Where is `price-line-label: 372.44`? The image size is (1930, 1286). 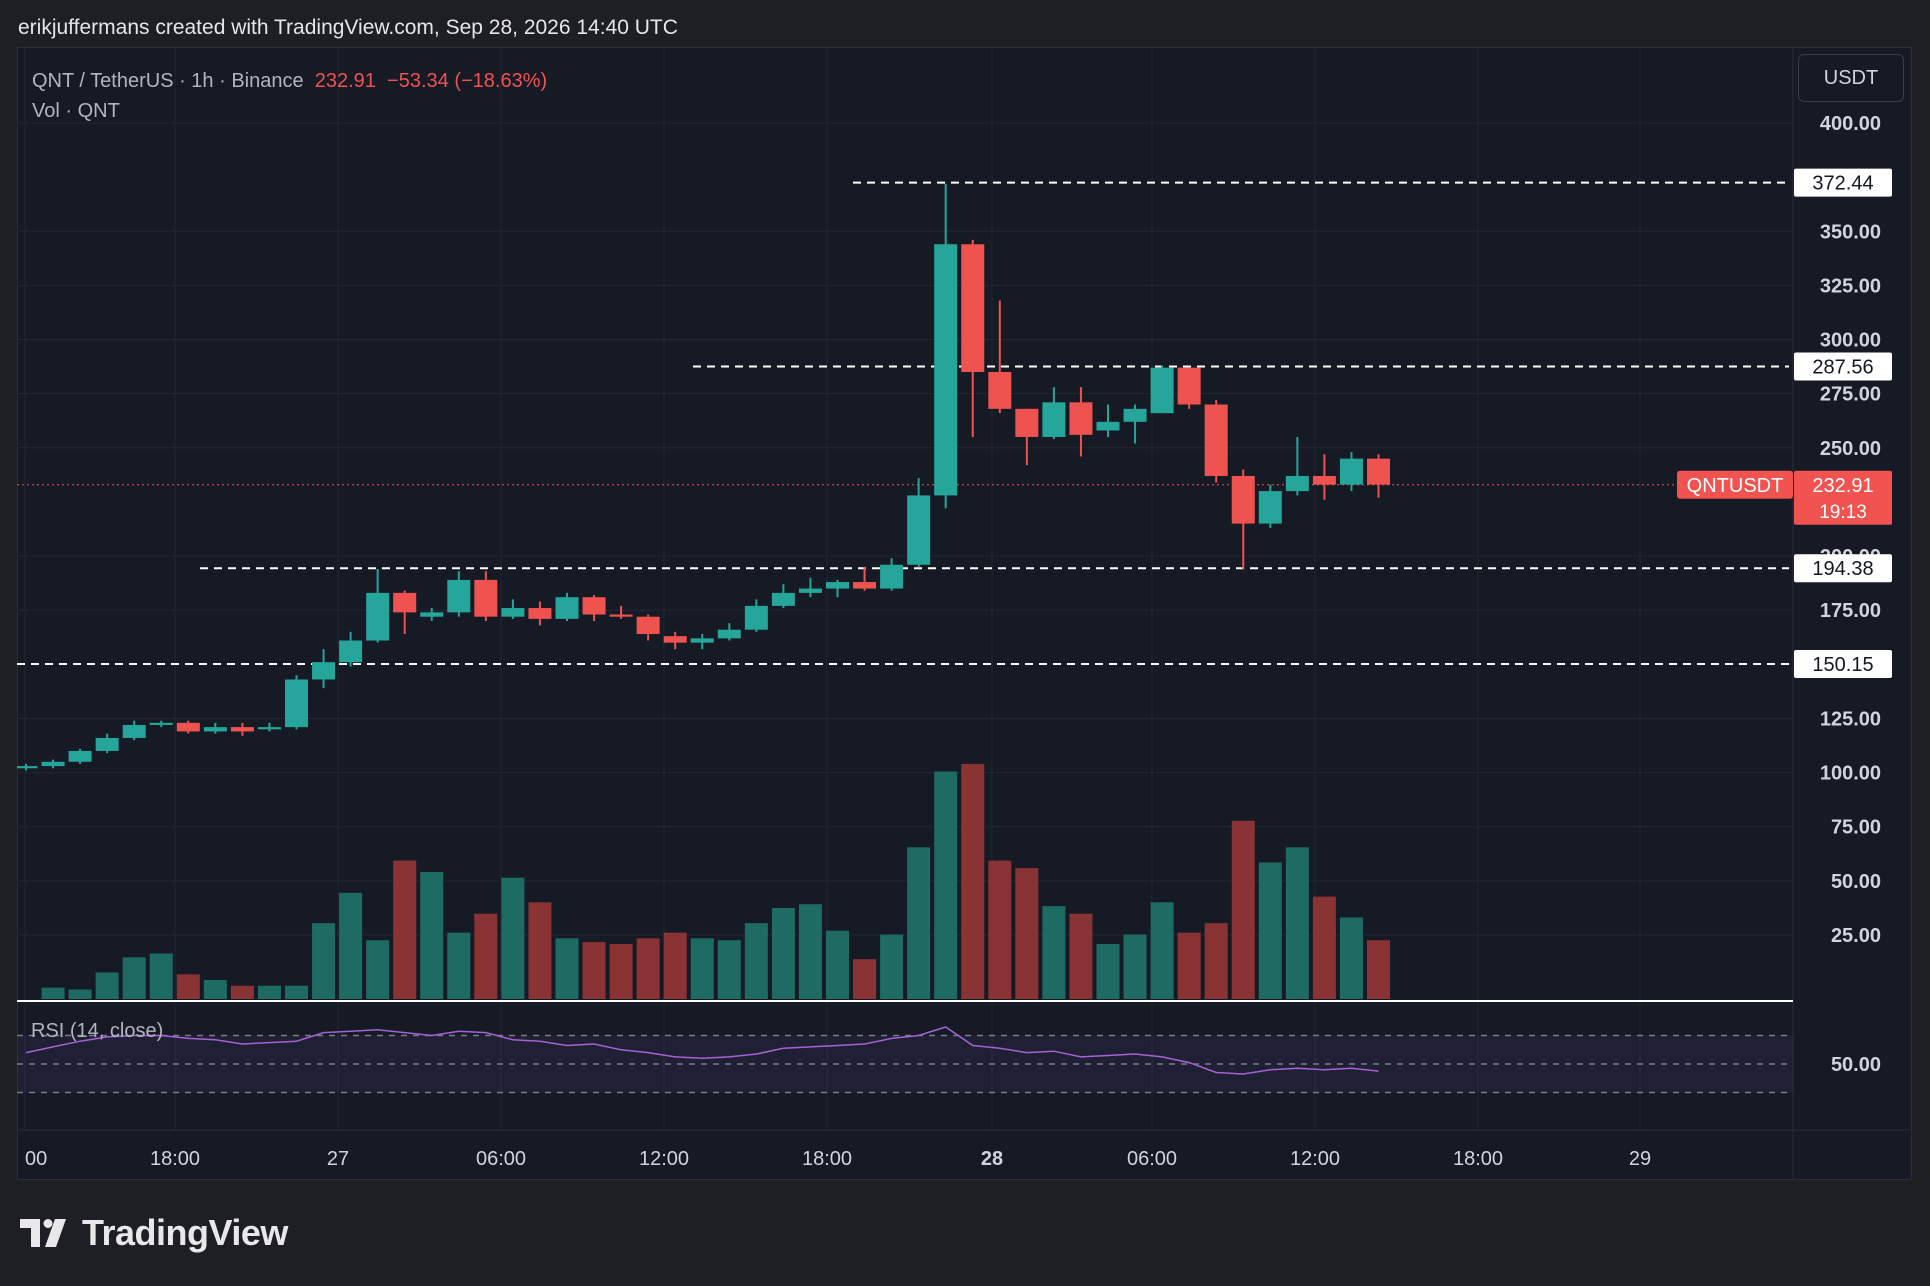 price-line-label: 372.44 is located at coordinates (1842, 184).